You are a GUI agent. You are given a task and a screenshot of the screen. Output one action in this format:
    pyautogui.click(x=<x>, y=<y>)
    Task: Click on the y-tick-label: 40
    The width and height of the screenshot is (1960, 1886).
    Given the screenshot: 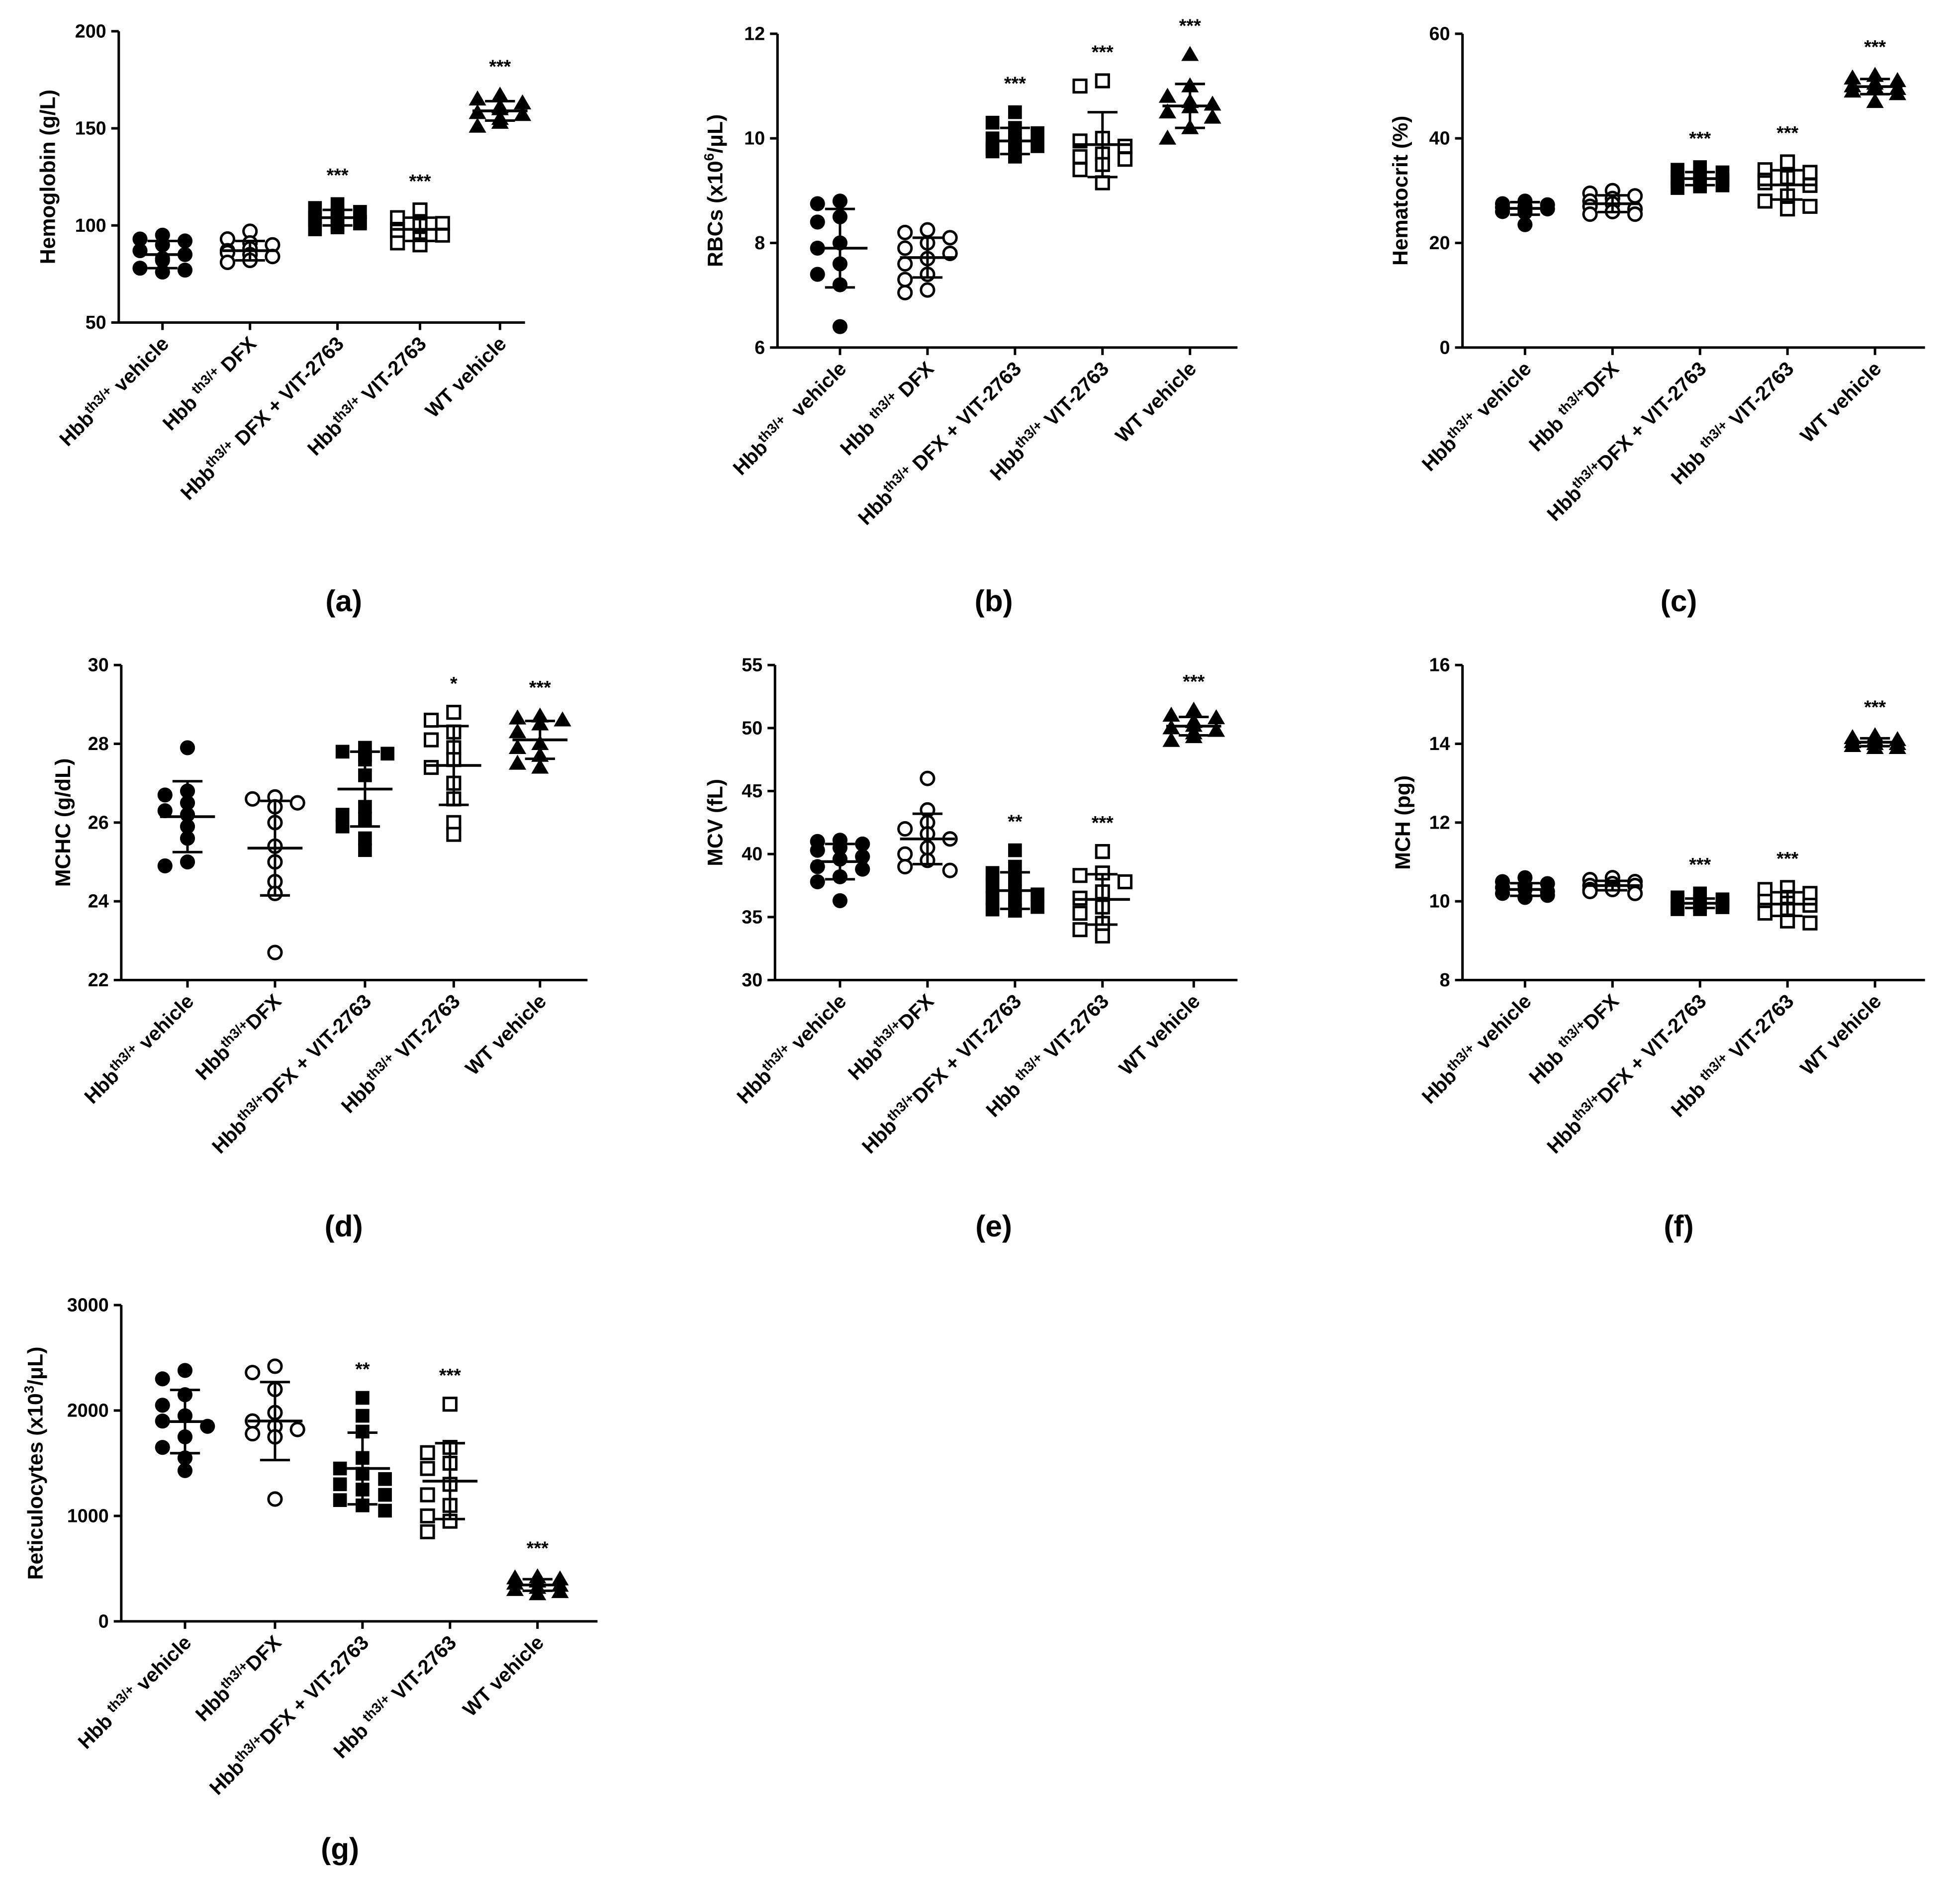 What is the action you would take?
    pyautogui.click(x=752, y=854)
    